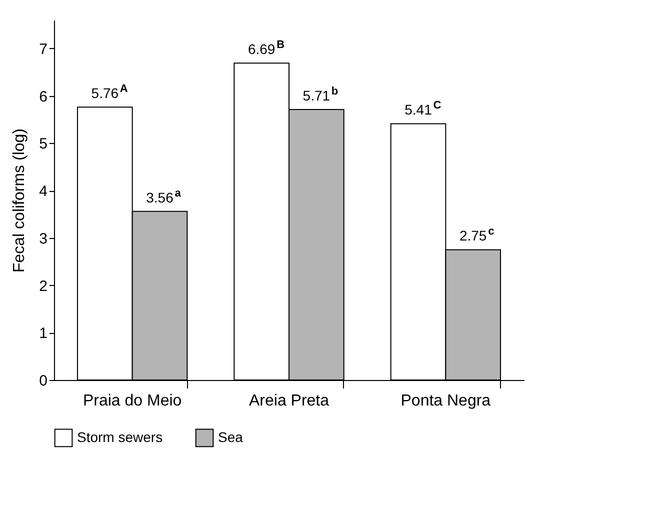 This screenshot has width=664, height=522. Describe the element at coordinates (43, 97) in the screenshot. I see `y-tick-label: 6` at that location.